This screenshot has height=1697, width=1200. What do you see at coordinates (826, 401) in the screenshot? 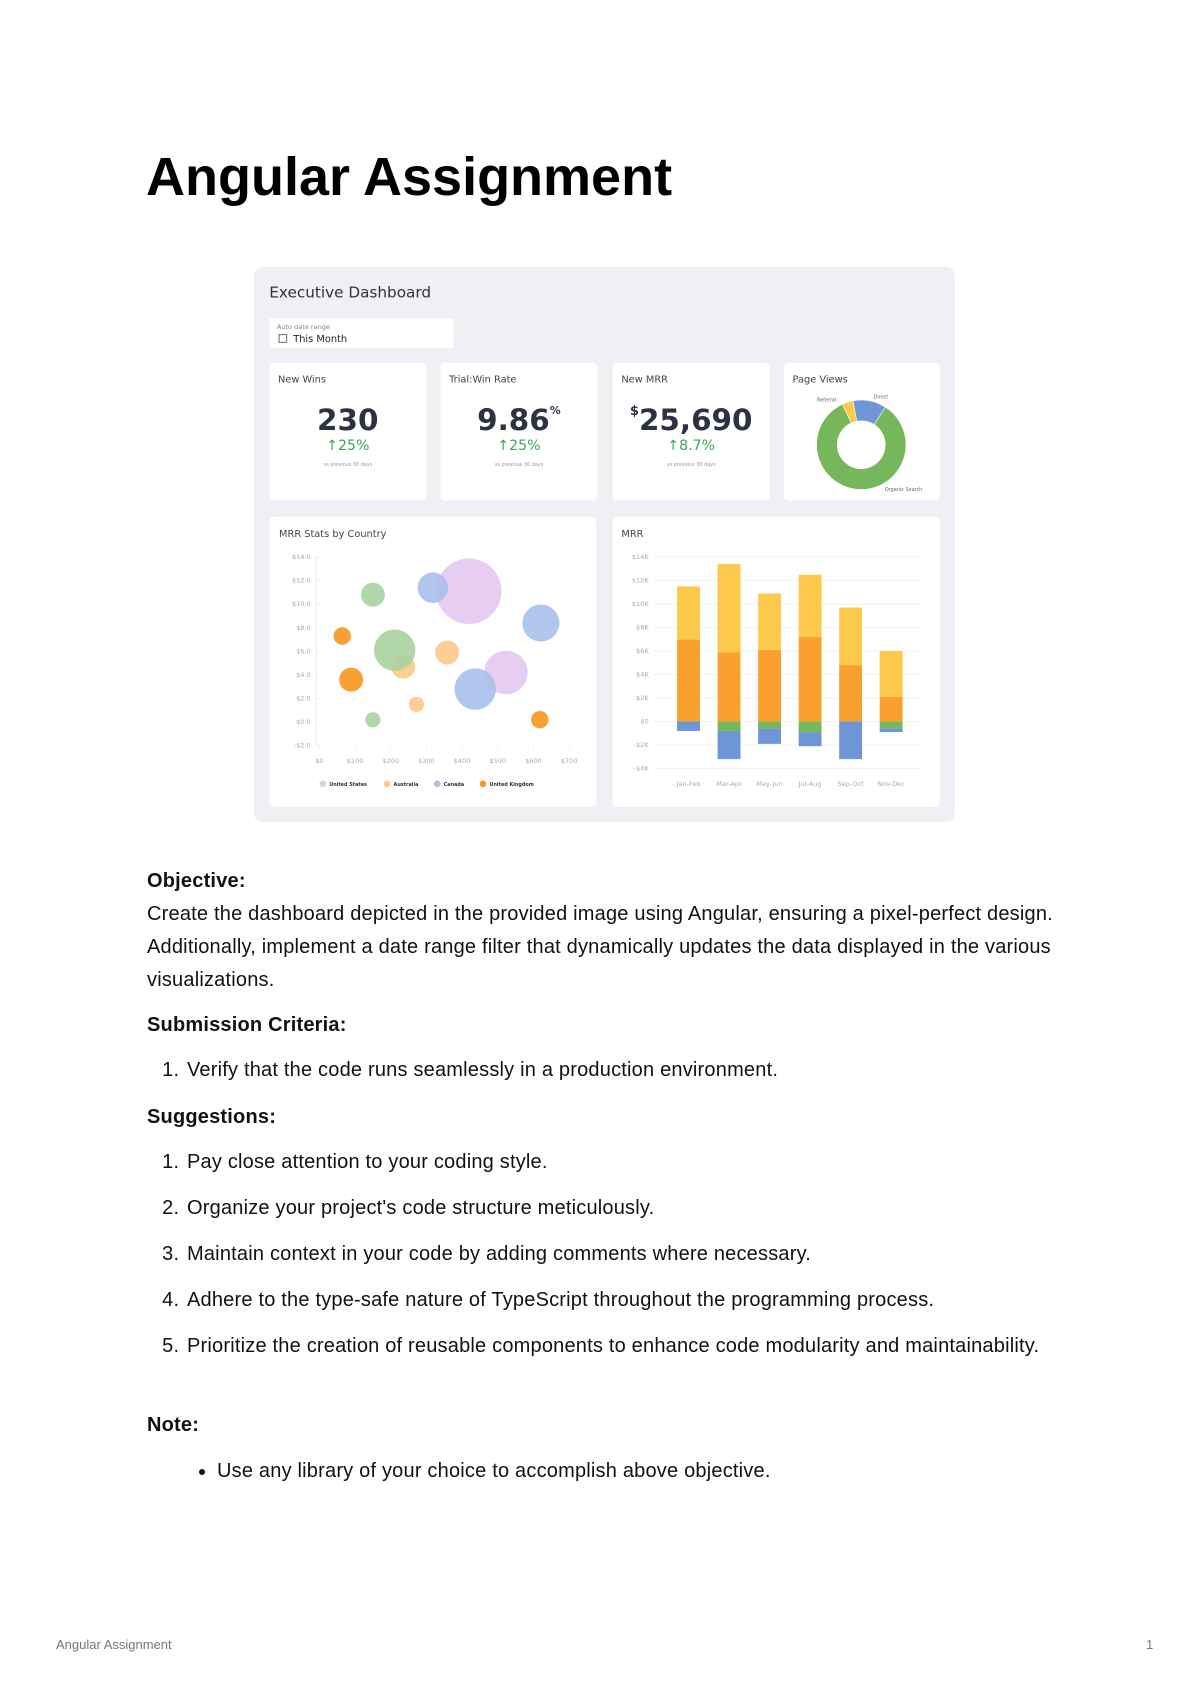
I see `pie-label: Referral` at bounding box center [826, 401].